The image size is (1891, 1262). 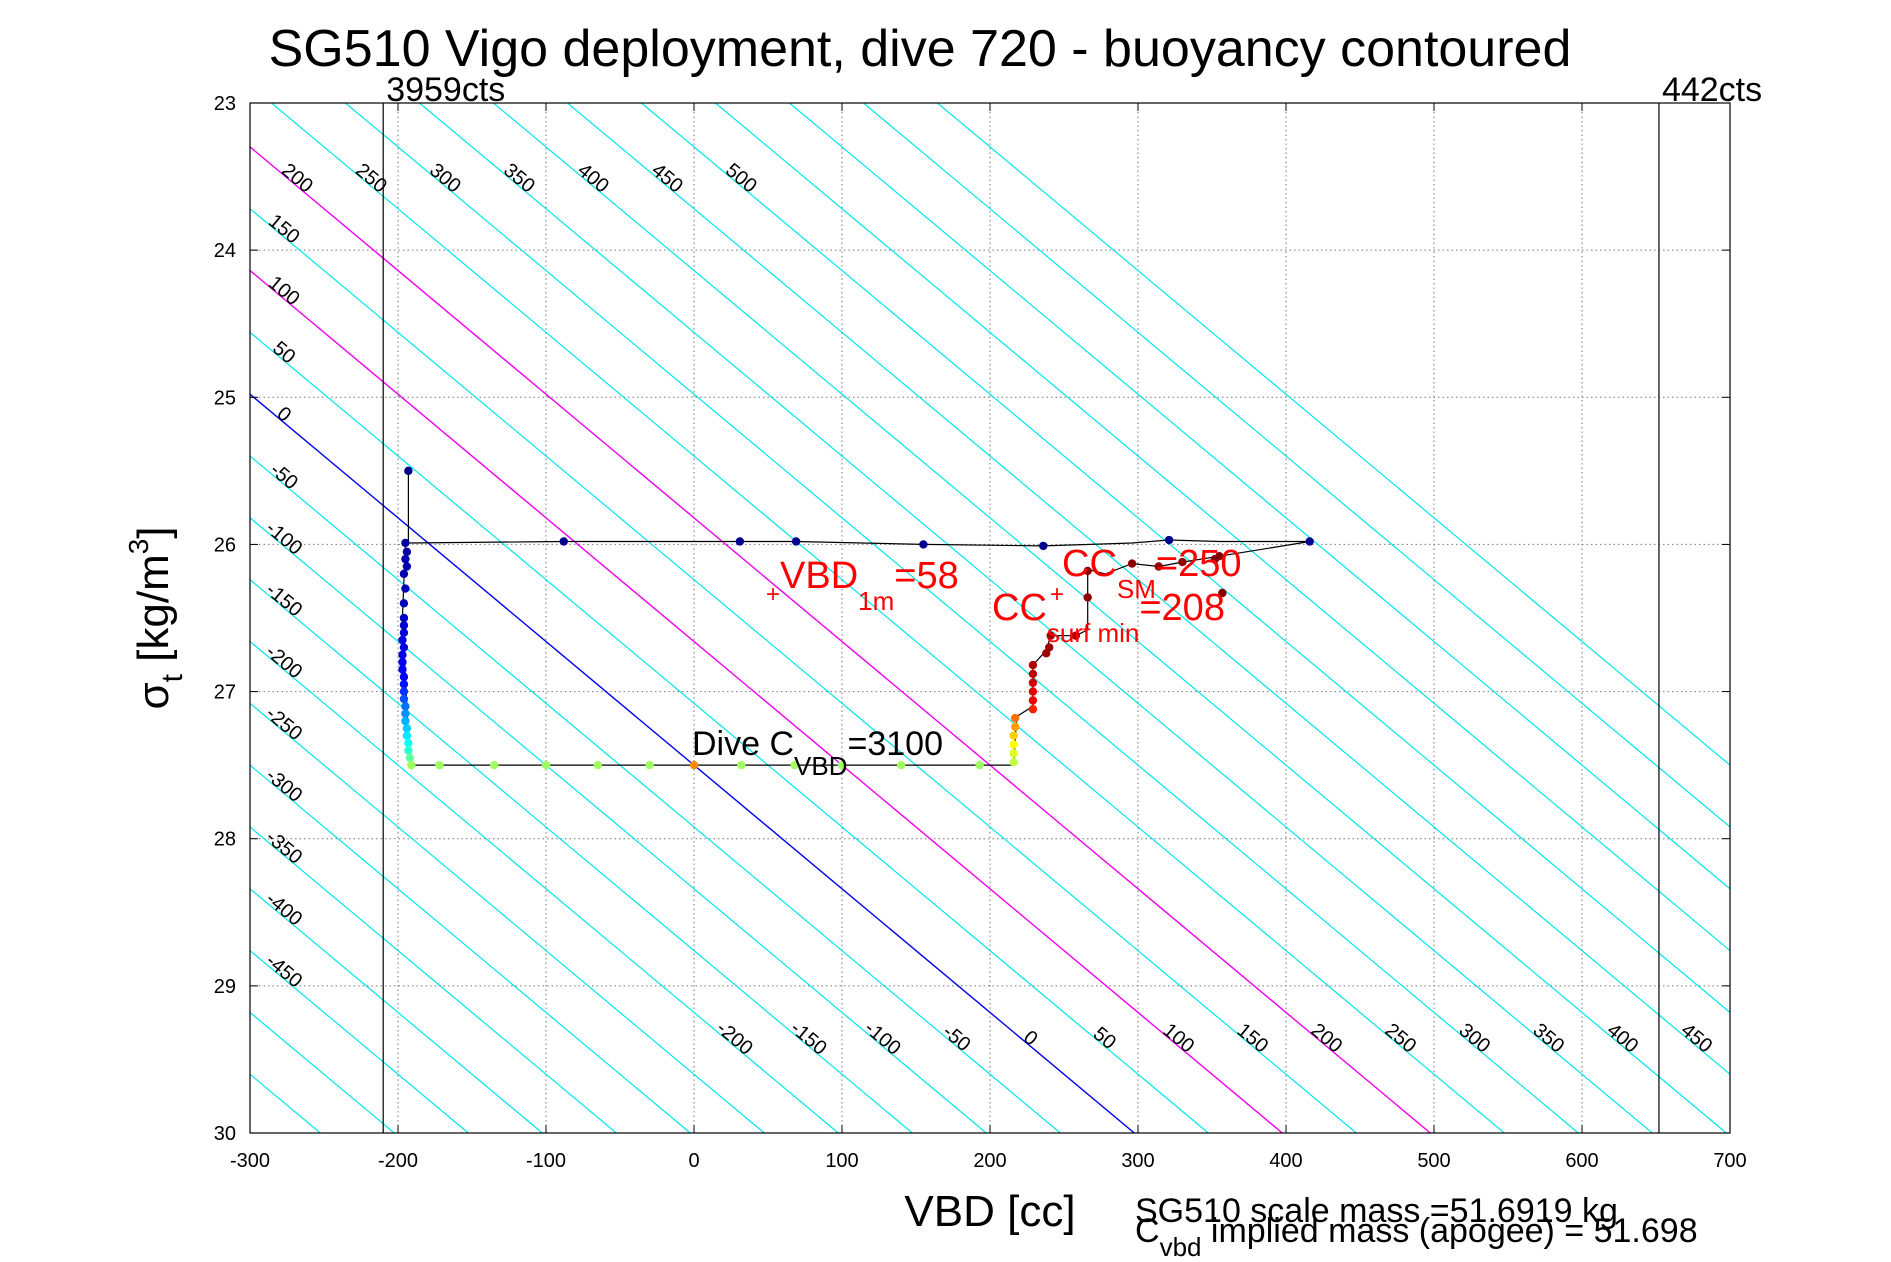 I want to click on vbd1m-value: =58, so click(x=926, y=576).